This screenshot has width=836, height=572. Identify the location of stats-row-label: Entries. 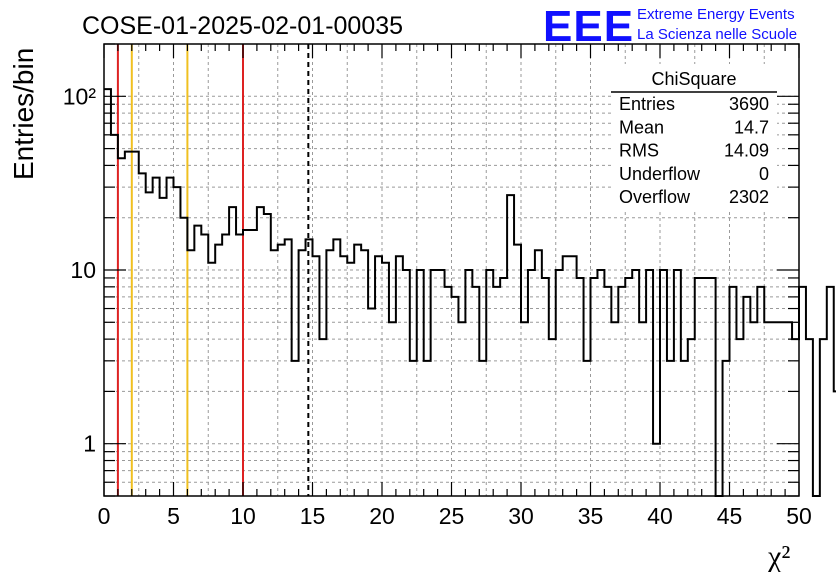
(647, 104).